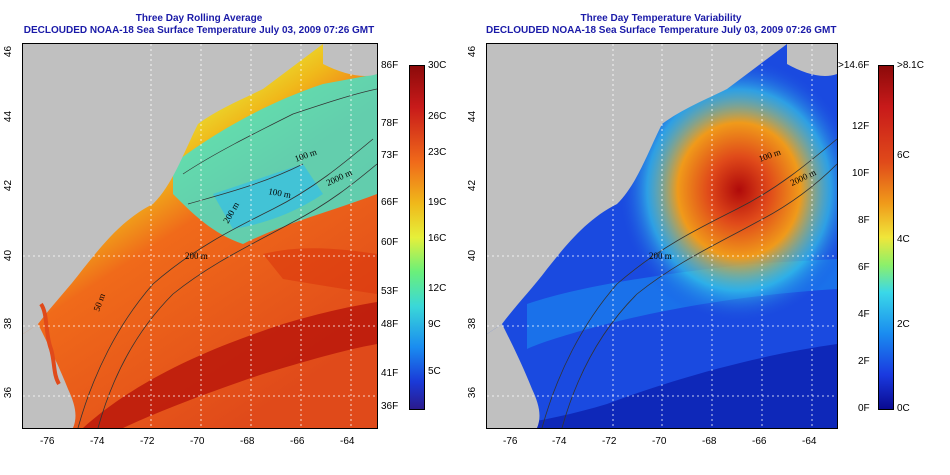 The image size is (950, 475). I want to click on colorbar-c-label: 26C, so click(437, 116).